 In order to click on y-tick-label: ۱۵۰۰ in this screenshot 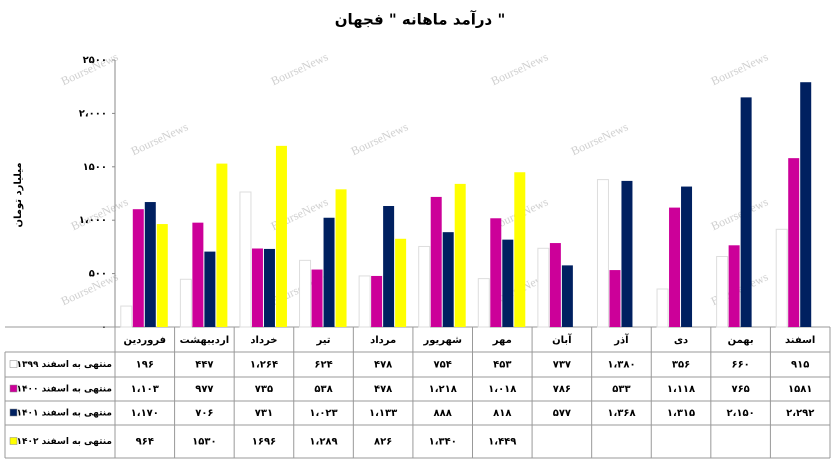, I will do `click(95, 167)`.